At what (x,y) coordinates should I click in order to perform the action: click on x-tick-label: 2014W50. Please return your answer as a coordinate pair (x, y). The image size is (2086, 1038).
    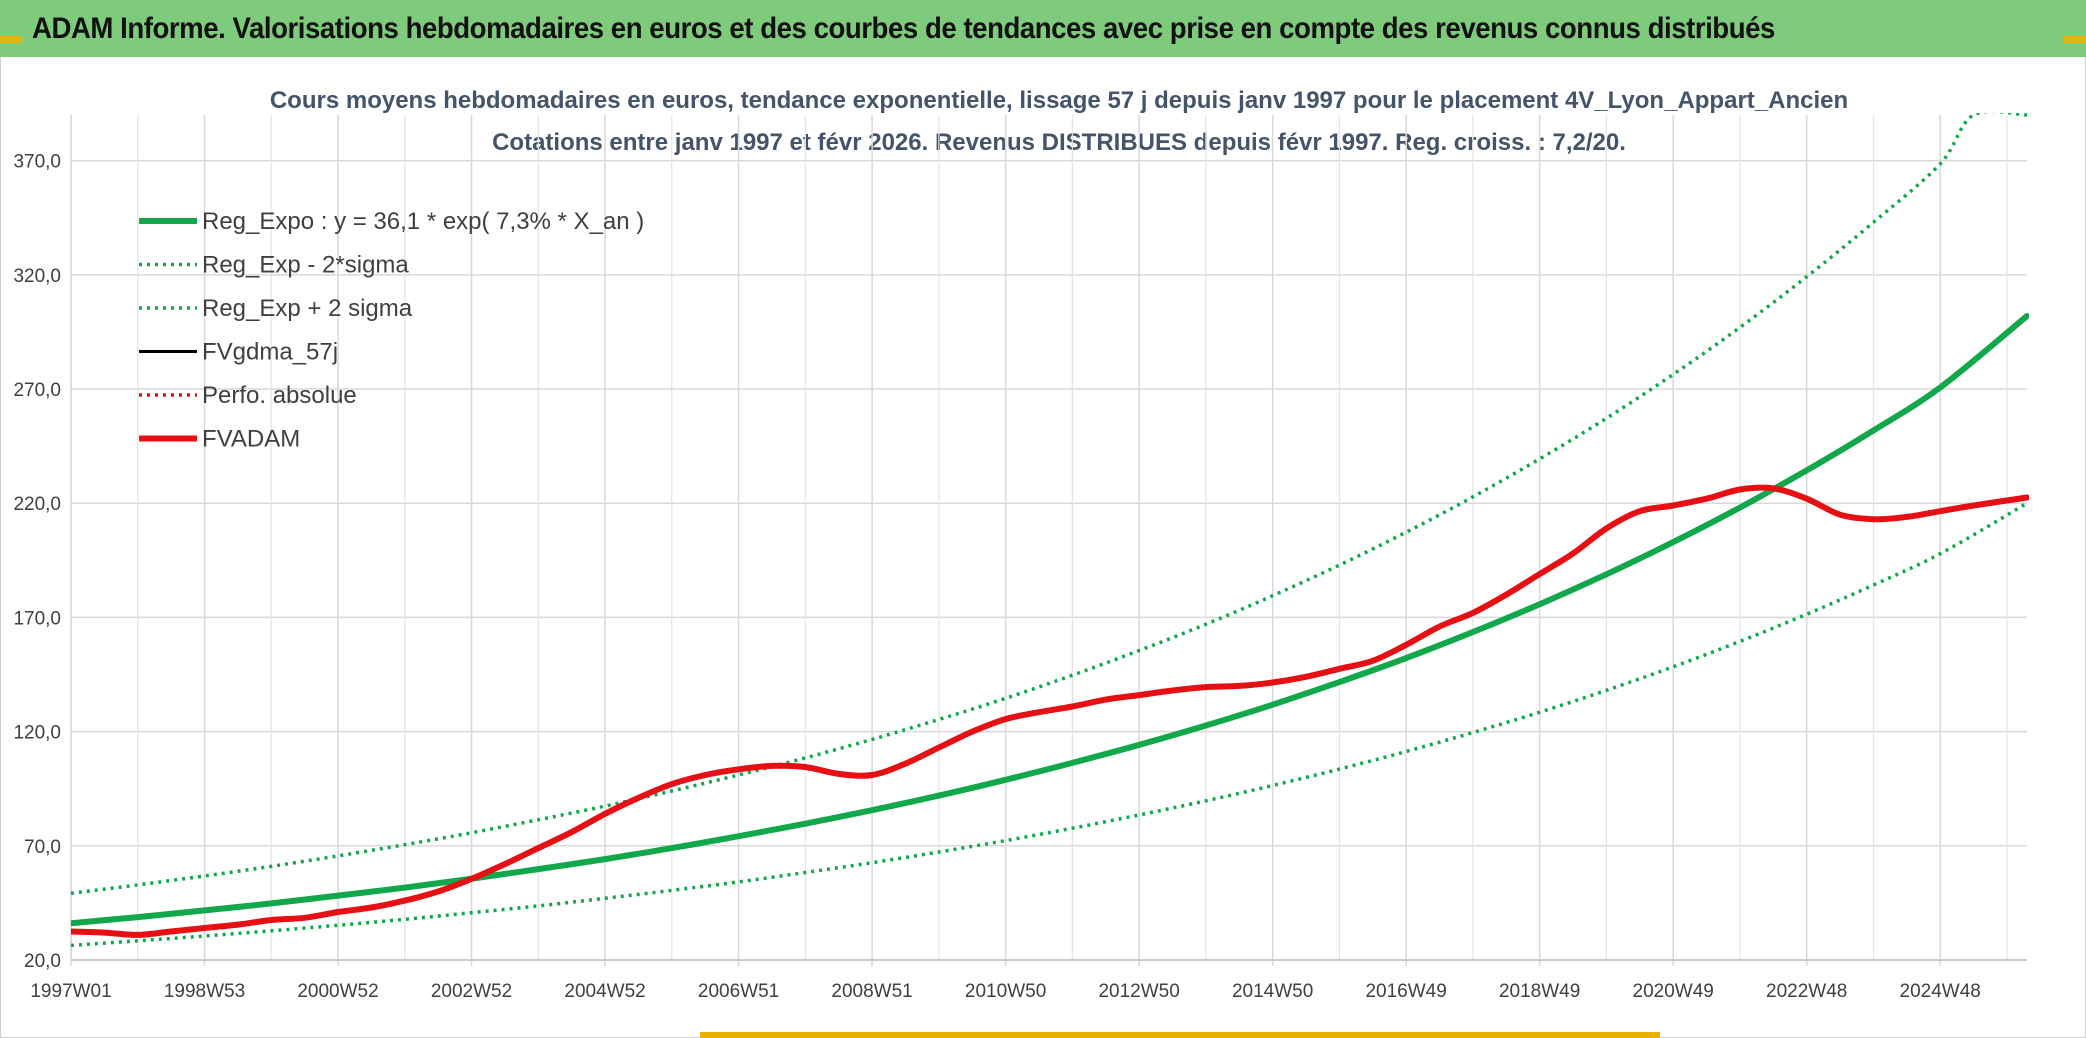
    Looking at the image, I should click on (1272, 991).